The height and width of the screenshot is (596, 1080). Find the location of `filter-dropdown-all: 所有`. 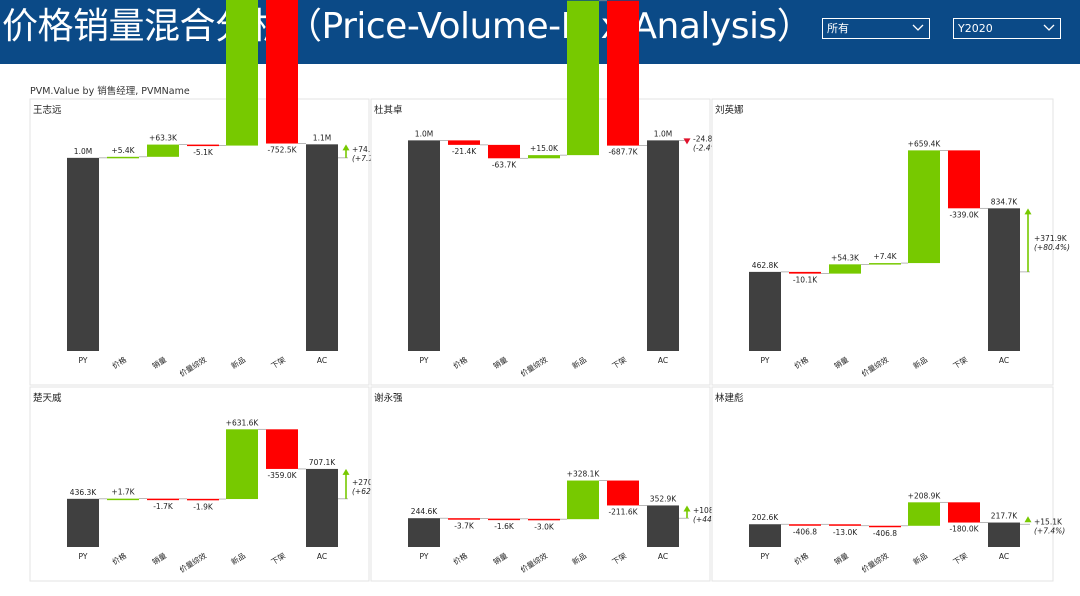

filter-dropdown-all: 所有 is located at coordinates (876, 28).